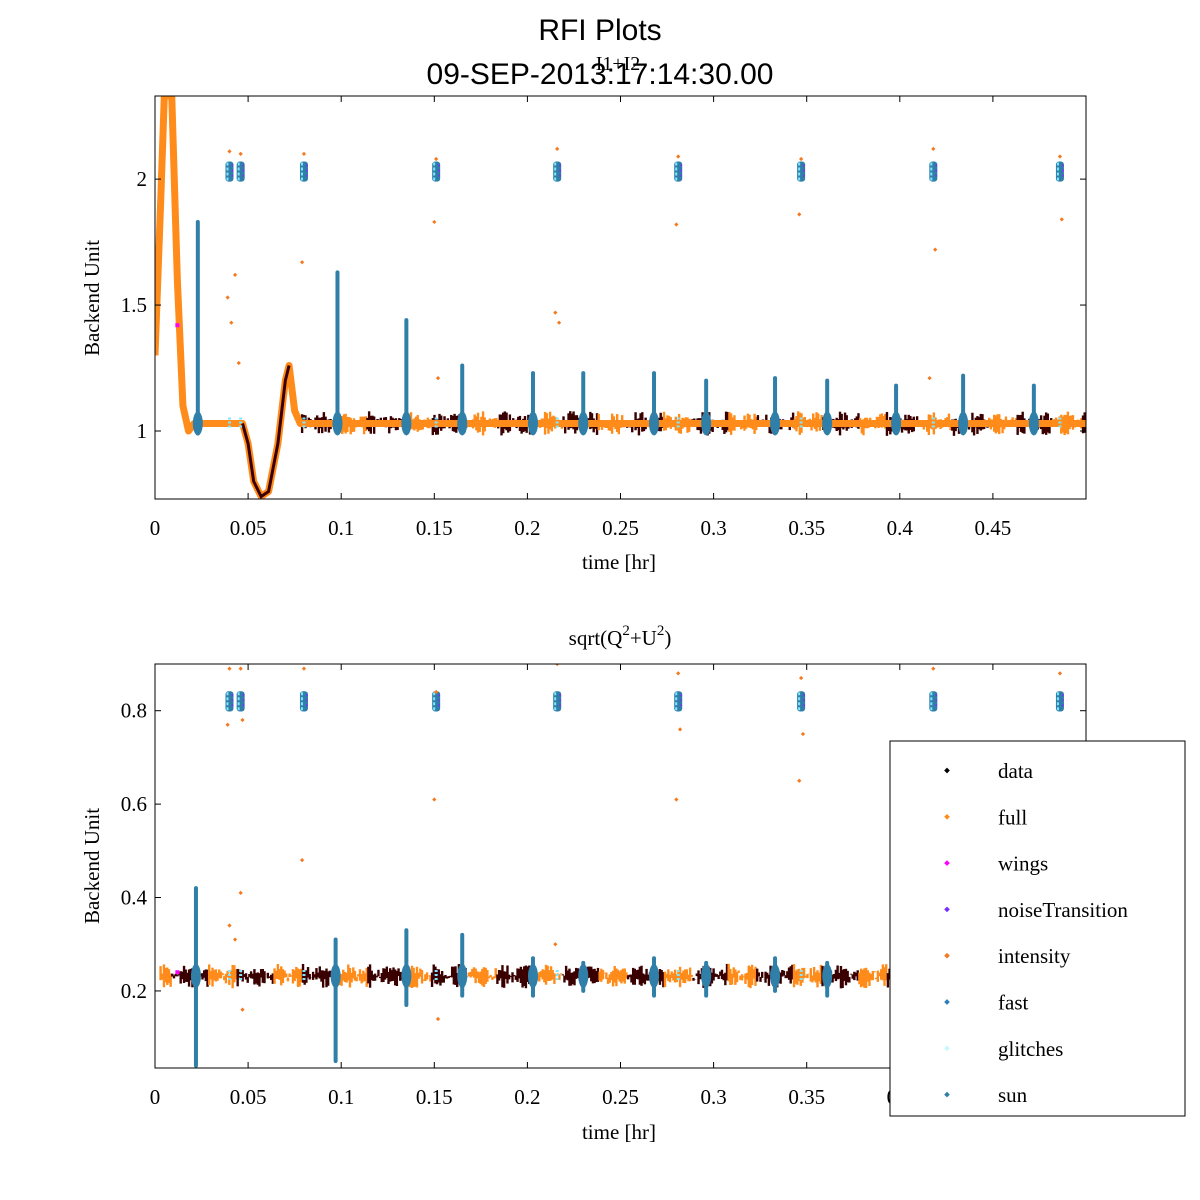 The width and height of the screenshot is (1200, 1200). Describe the element at coordinates (1016, 771) in the screenshot. I see `legend-label: data` at that location.